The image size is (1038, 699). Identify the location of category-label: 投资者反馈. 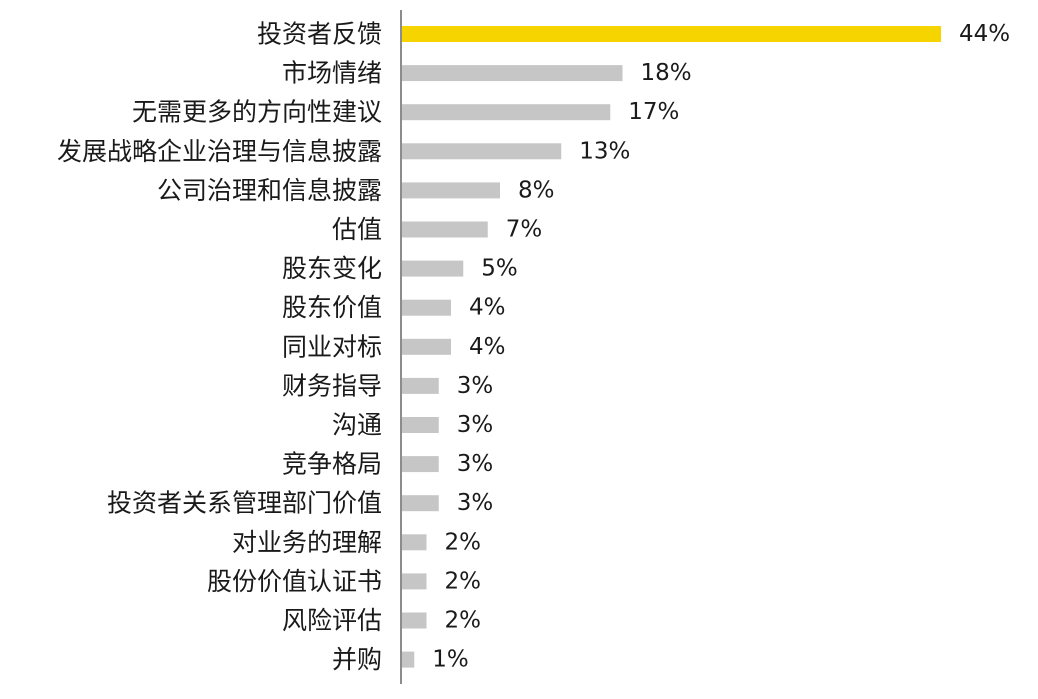
(319, 34).